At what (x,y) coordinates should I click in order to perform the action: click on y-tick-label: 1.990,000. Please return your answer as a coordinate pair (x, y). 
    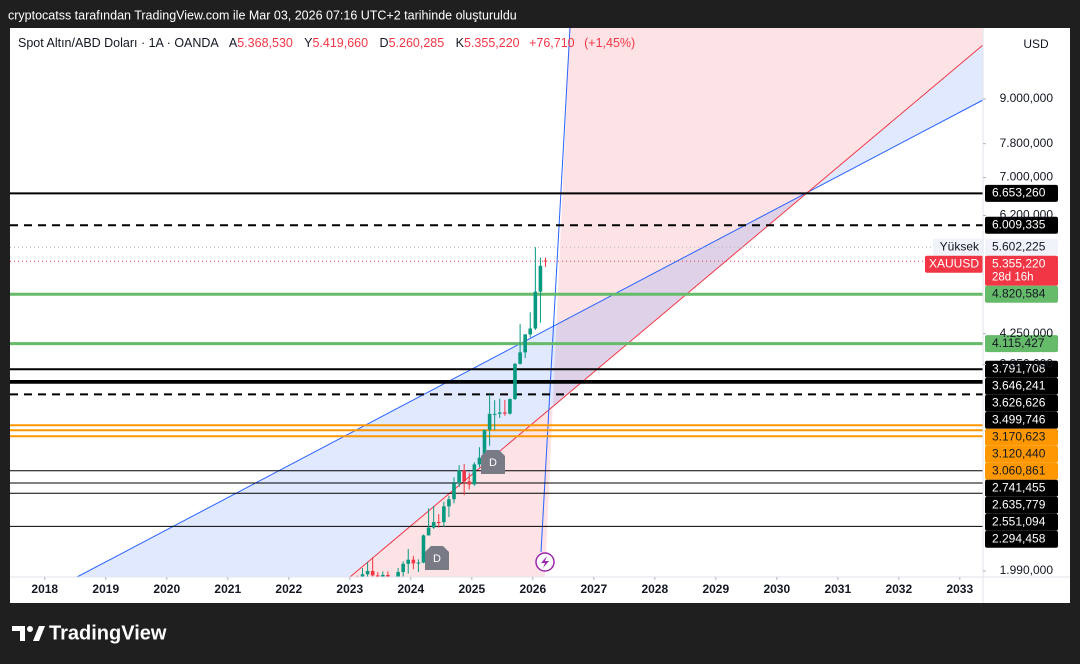
    Looking at the image, I should click on (1027, 570).